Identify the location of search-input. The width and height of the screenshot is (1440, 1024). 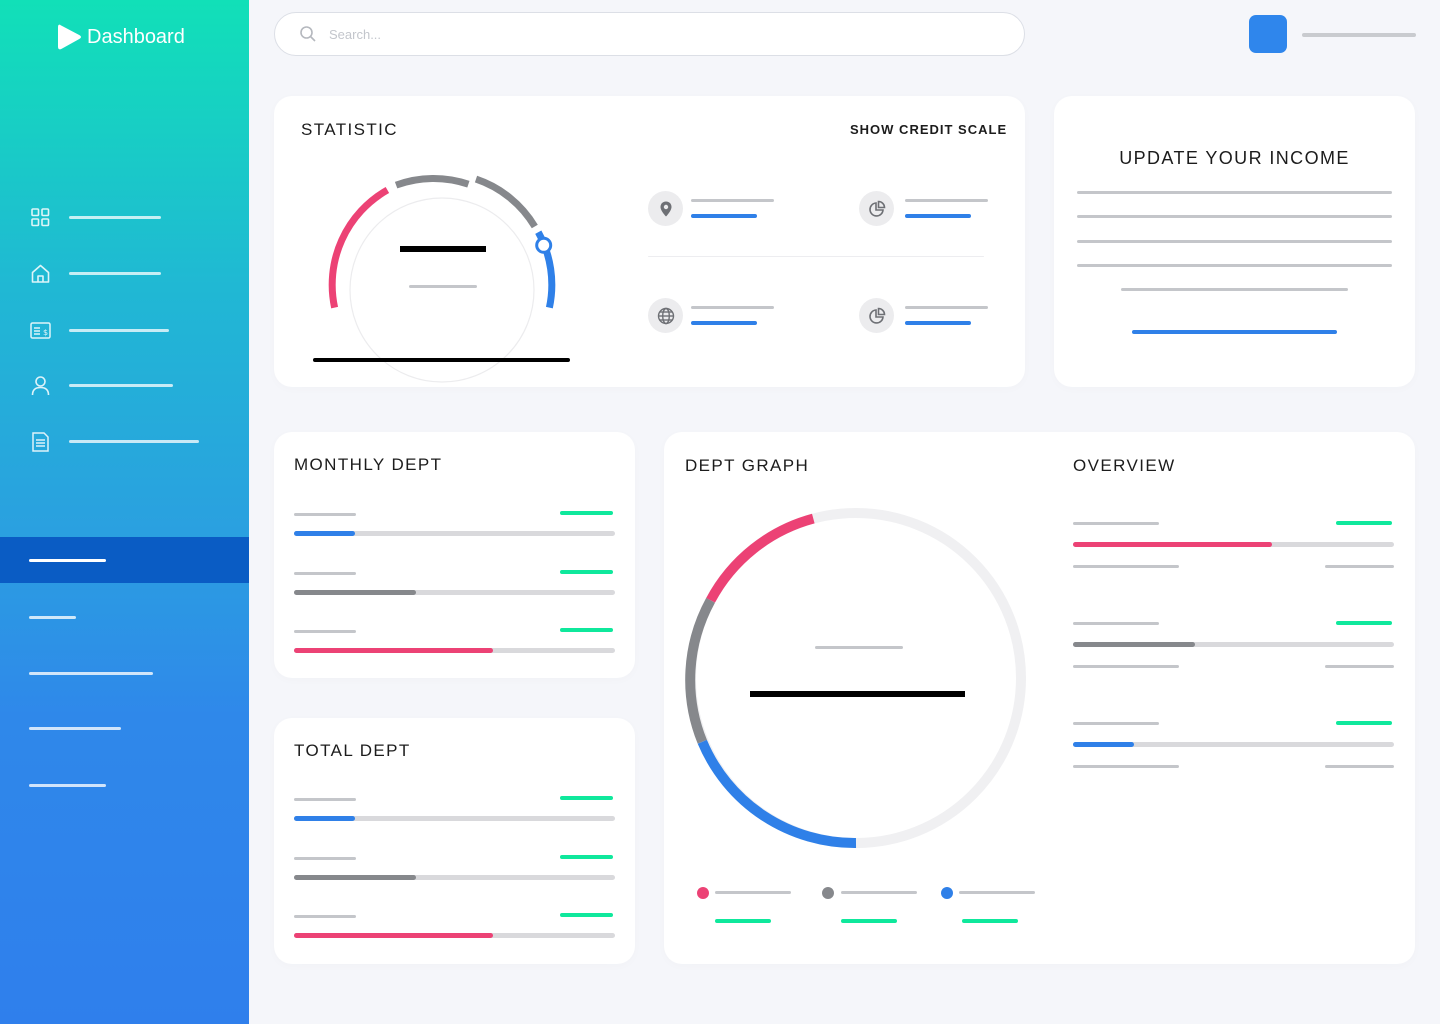
(629, 34).